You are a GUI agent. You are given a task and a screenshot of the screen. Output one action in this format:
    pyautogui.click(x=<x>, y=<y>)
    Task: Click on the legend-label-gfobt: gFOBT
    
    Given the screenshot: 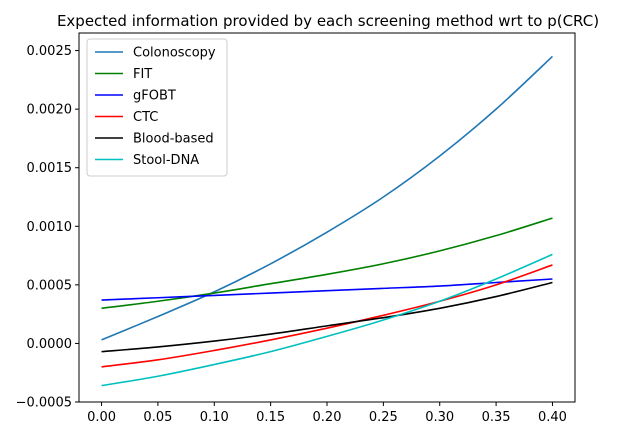 What is the action you would take?
    pyautogui.click(x=154, y=96)
    